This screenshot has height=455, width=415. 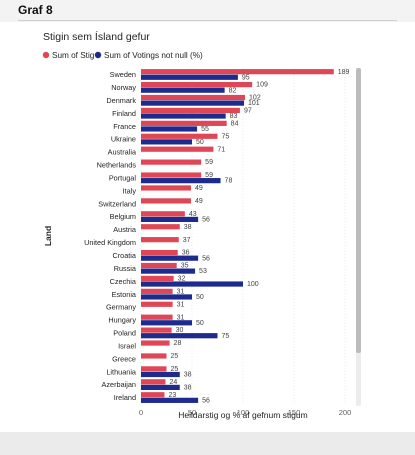 I want to click on y-tick-label: Lithuania, so click(x=121, y=371).